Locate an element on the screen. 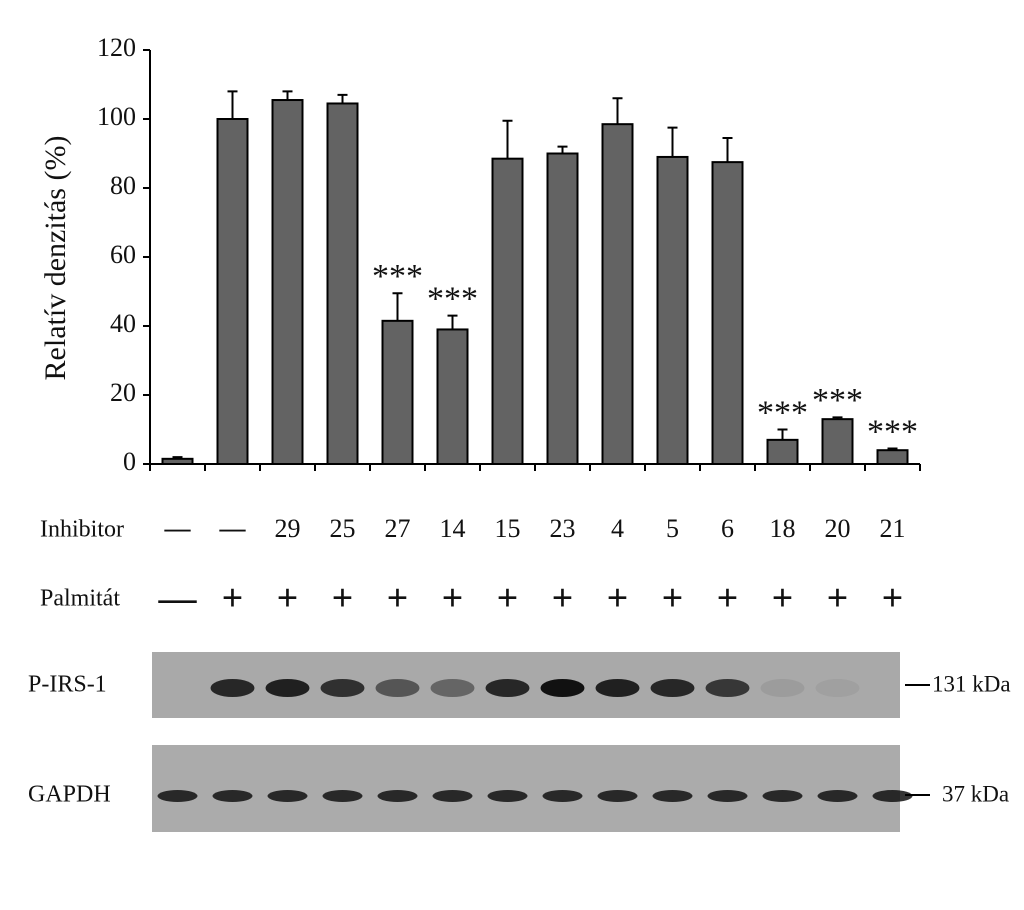 The image size is (1024, 910). y-axis-label: Relatív denzitás (%) is located at coordinates (55, 258).